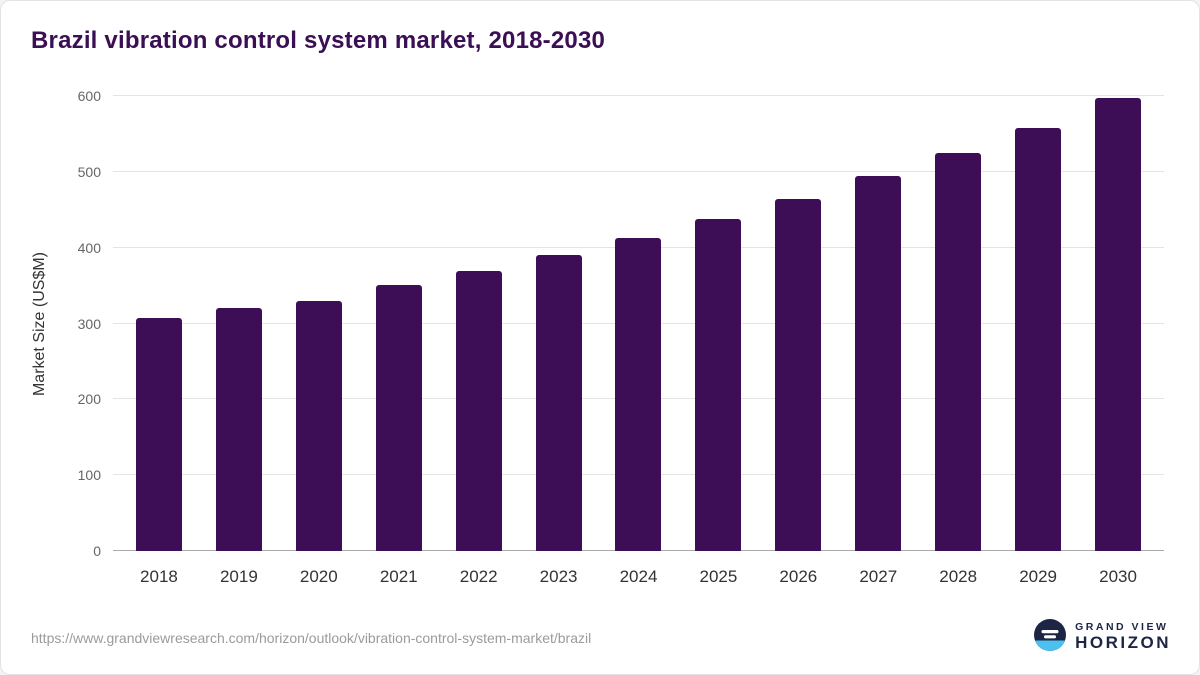 The height and width of the screenshot is (675, 1200). What do you see at coordinates (1050, 637) in the screenshot?
I see `horizon-circle-icon` at bounding box center [1050, 637].